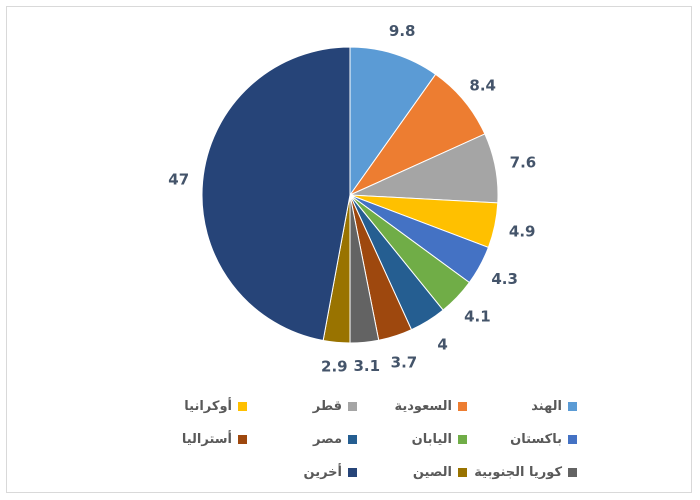  I want to click on legend-item: قطر, so click(302, 406).